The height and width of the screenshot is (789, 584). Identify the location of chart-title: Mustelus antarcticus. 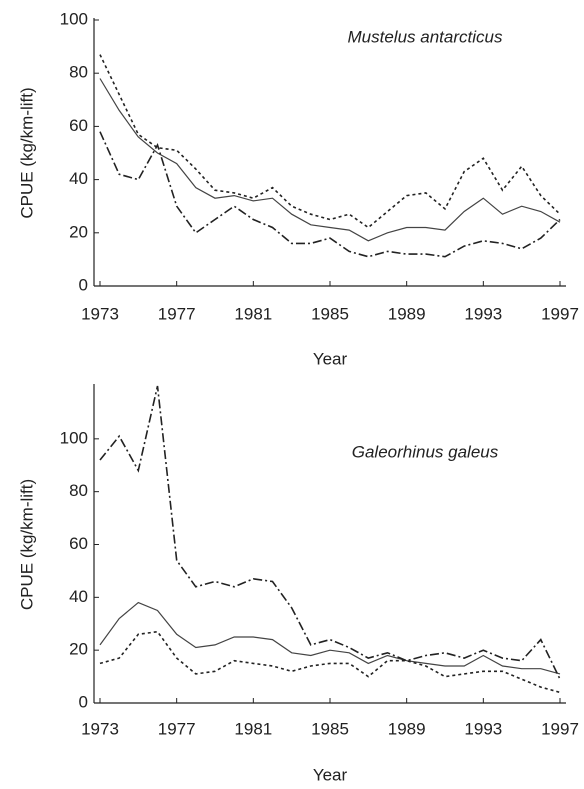
(425, 36).